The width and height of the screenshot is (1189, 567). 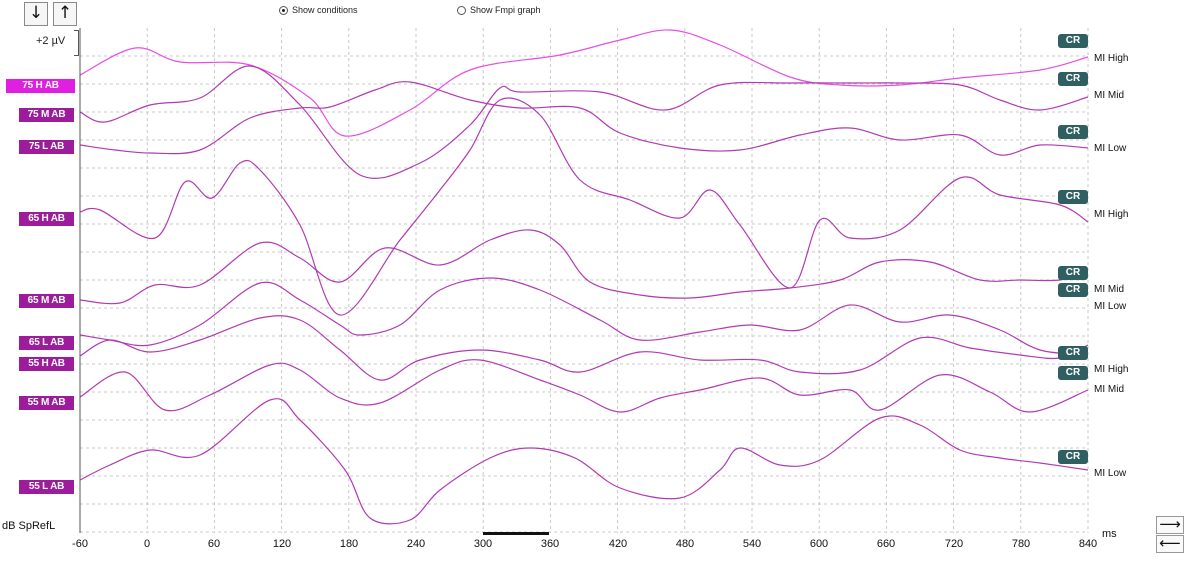 I want to click on amplitude-scale-label: +2 µV, so click(x=51, y=41).